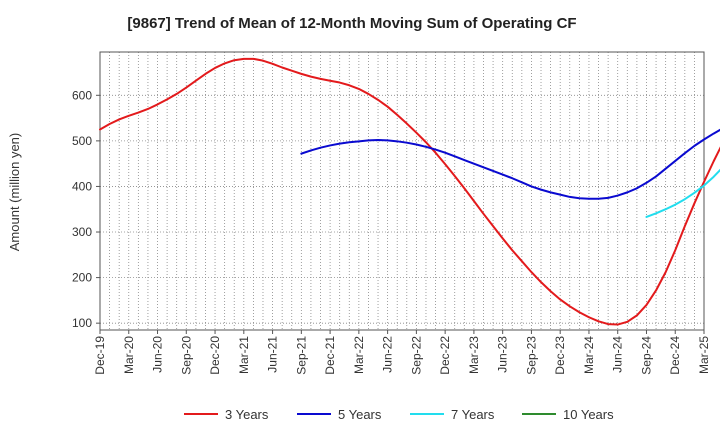 This screenshot has width=720, height=440. I want to click on series-line-5-years, so click(510, 164).